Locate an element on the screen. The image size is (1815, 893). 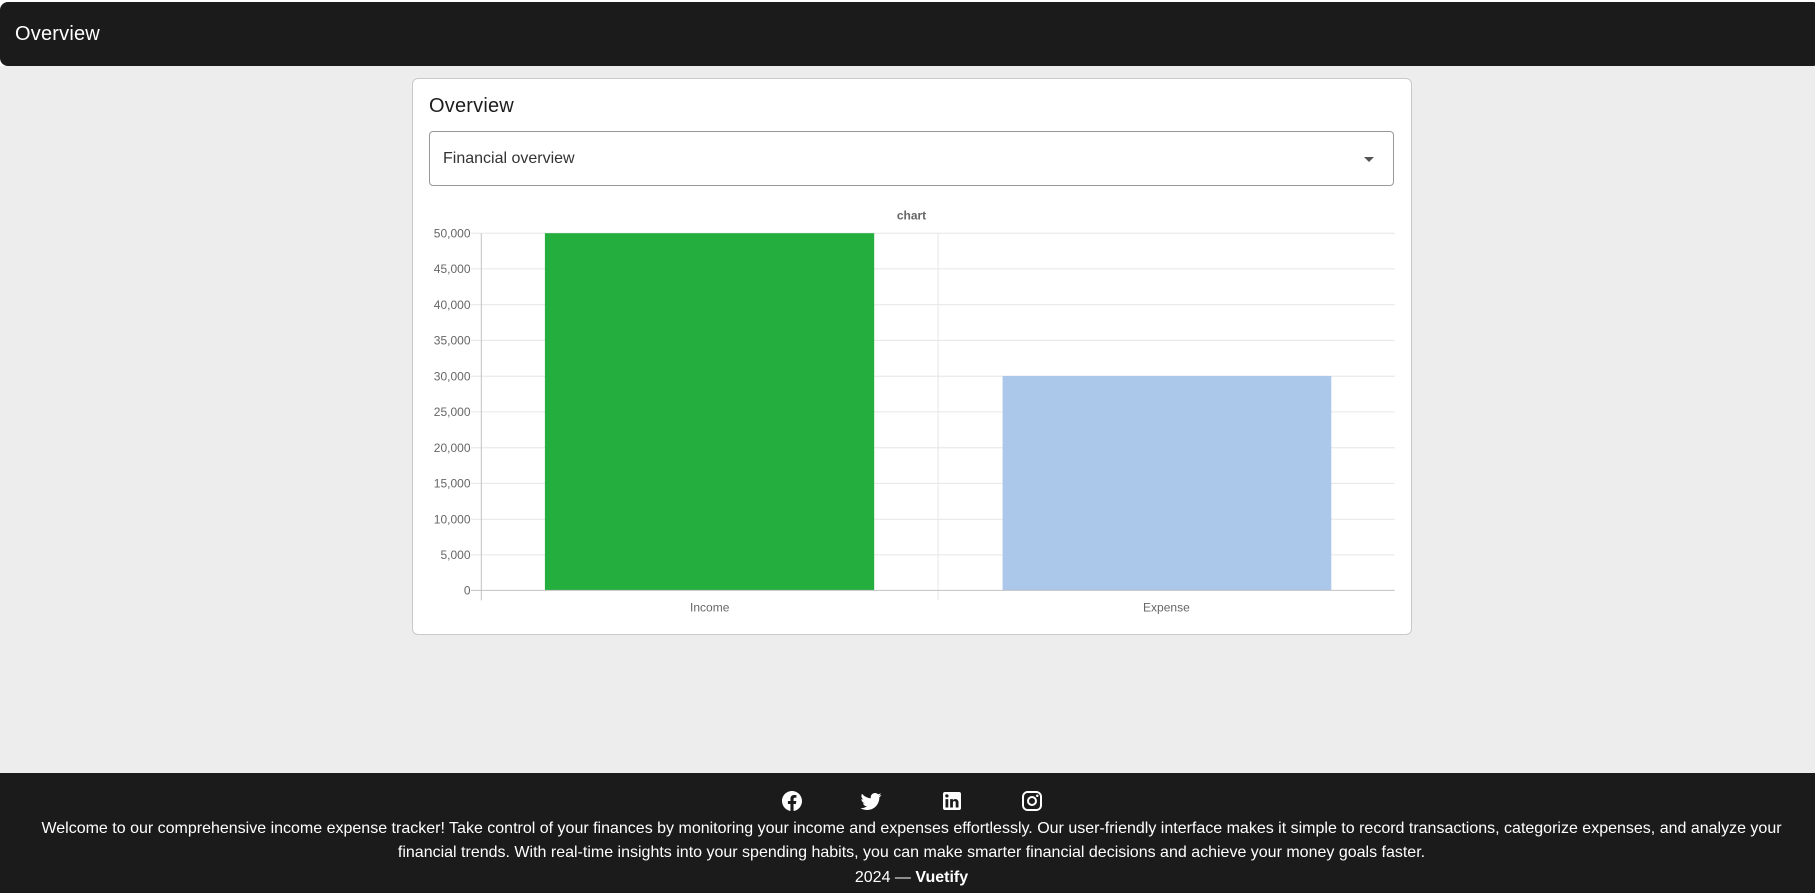
svg-text: Expense is located at coordinates (1166, 608).